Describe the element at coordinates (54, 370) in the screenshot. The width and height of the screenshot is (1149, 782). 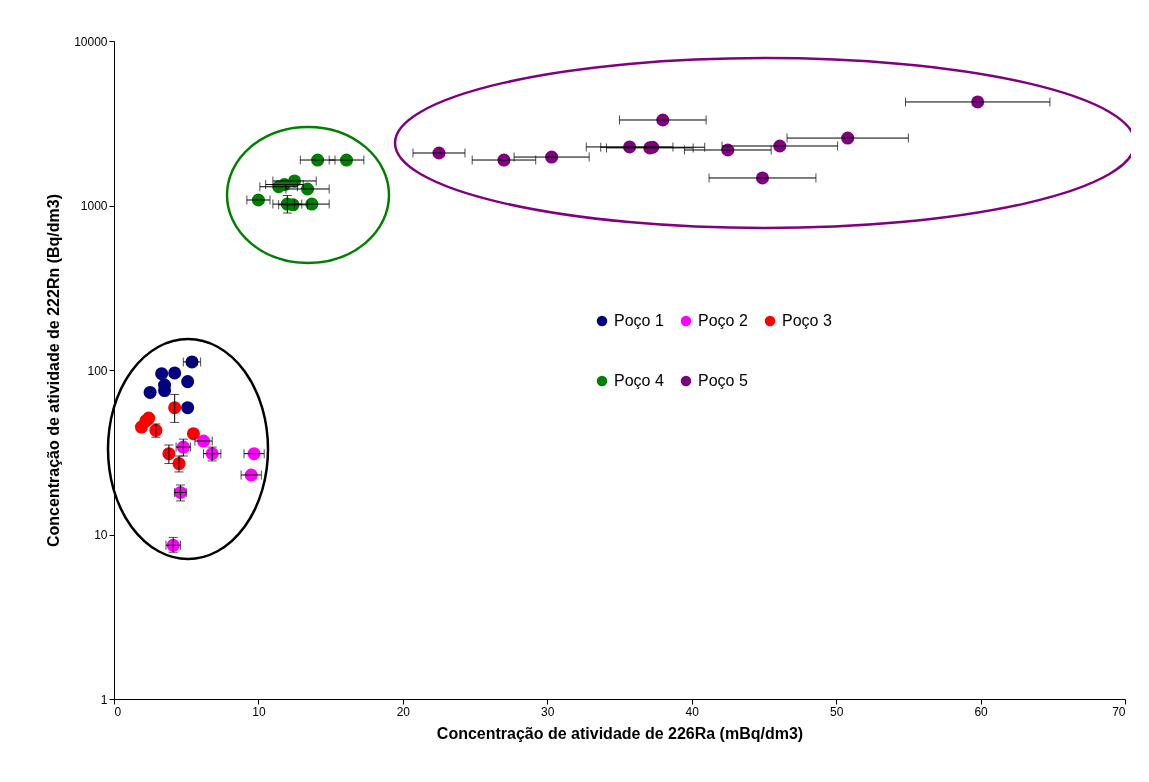
I see `y-axis-title: Concentração de atividade de 222Rn (Bq/dm3)` at that location.